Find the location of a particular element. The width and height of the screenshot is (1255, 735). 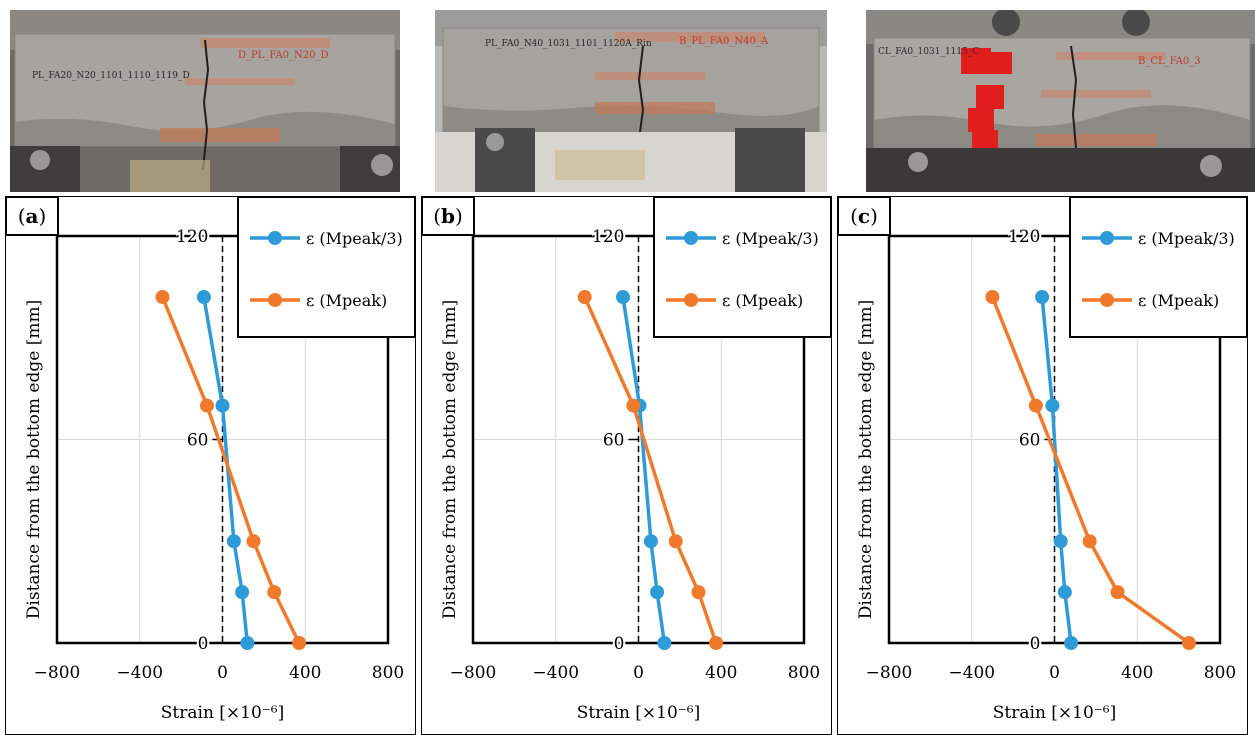

panel-label: (a) is located at coordinates (32, 216).